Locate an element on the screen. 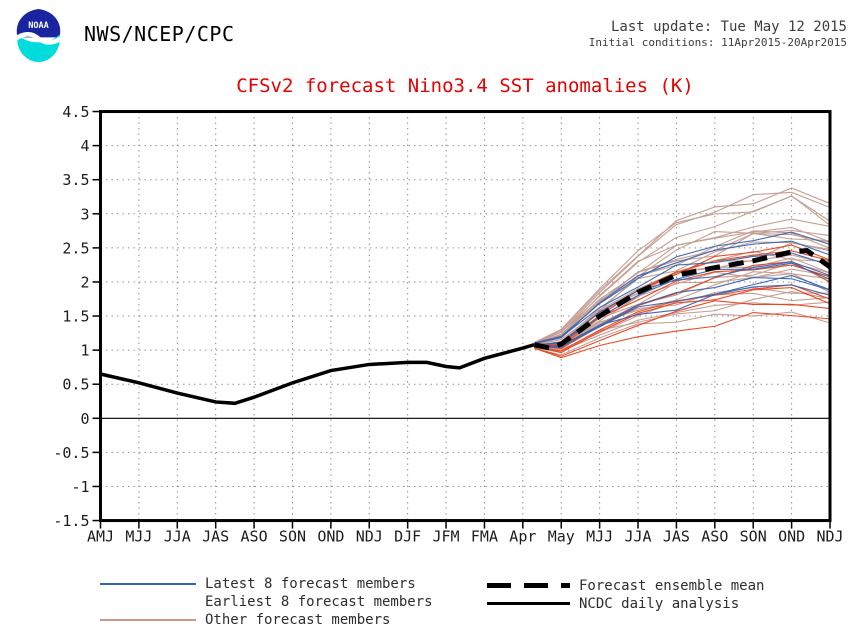  legend-row-ncdc-analysis: NCDC daily analysis is located at coordinates (613, 603).